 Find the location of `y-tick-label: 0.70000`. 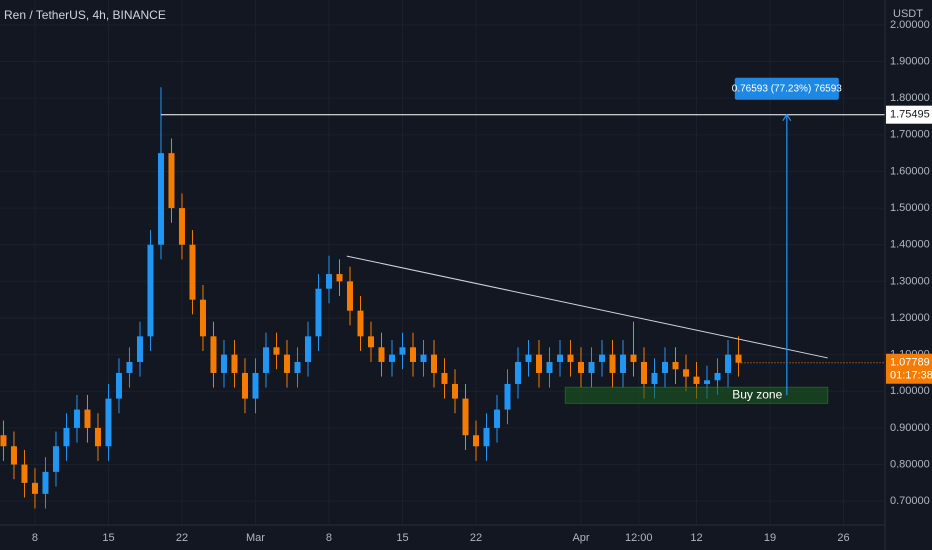

y-tick-label: 0.70000 is located at coordinates (910, 501).